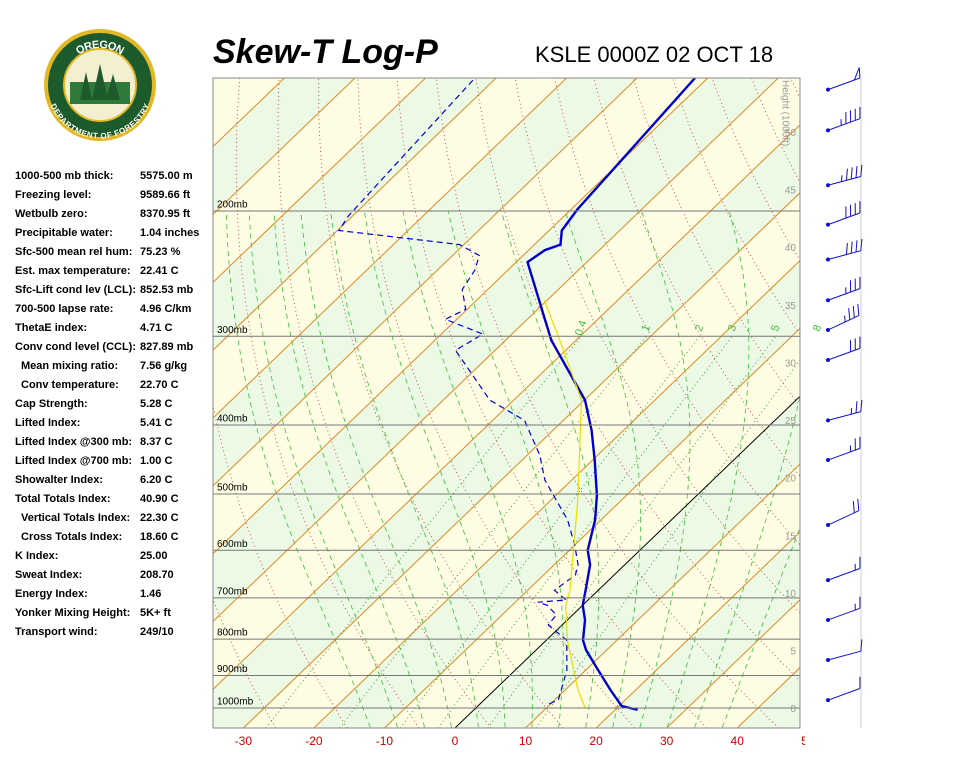 Image resolution: width=960 pixels, height=768 pixels. Describe the element at coordinates (159, 499) in the screenshot. I see `stat-value: 40.90 C` at that location.